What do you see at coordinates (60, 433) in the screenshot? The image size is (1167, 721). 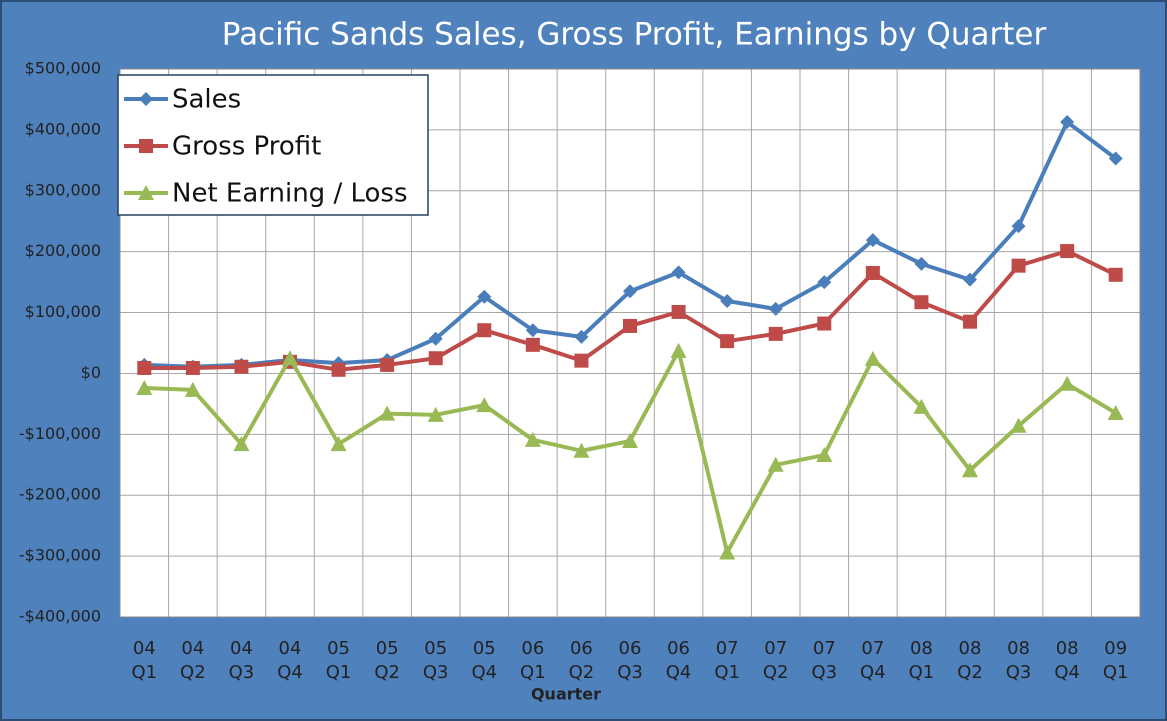 I see `y-tick-label: -$100,000` at bounding box center [60, 433].